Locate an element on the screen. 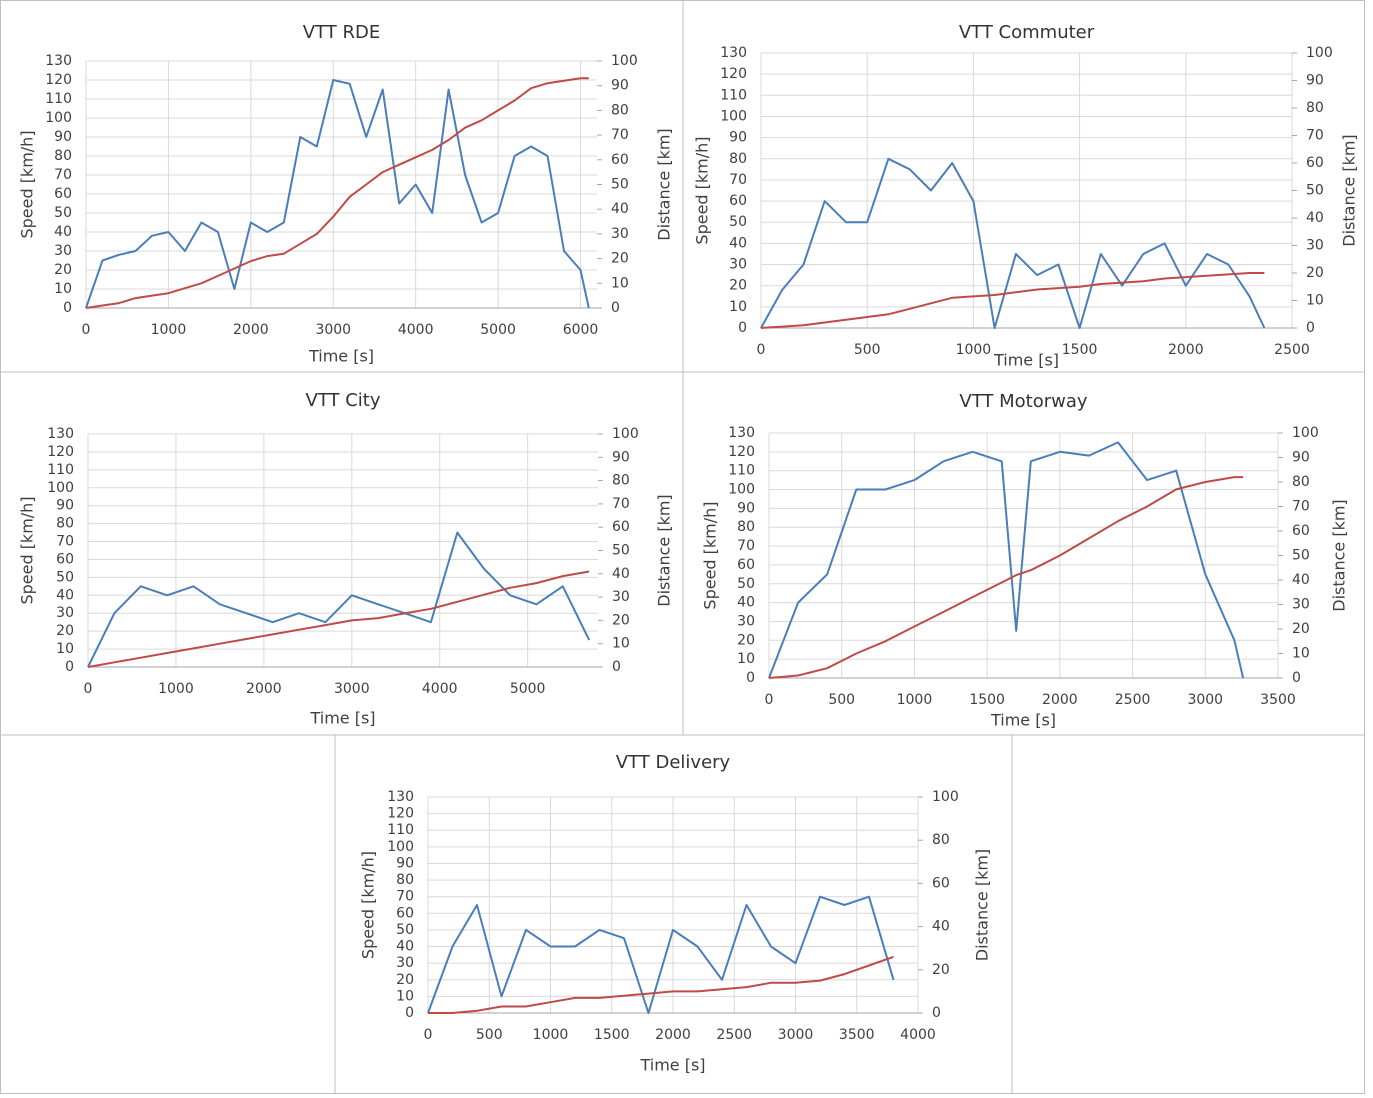  y2-tick-label: 30 is located at coordinates (1315, 246).